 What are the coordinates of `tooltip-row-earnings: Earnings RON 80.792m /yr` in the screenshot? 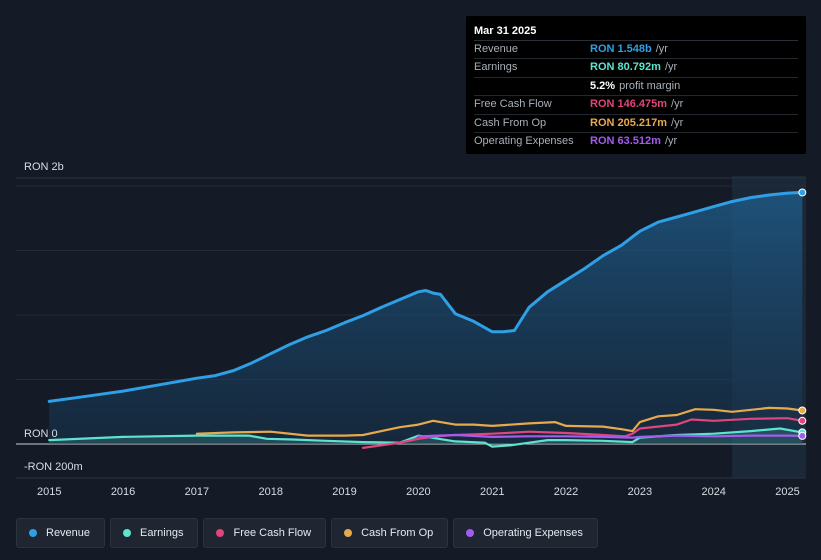 It's located at (636, 68).